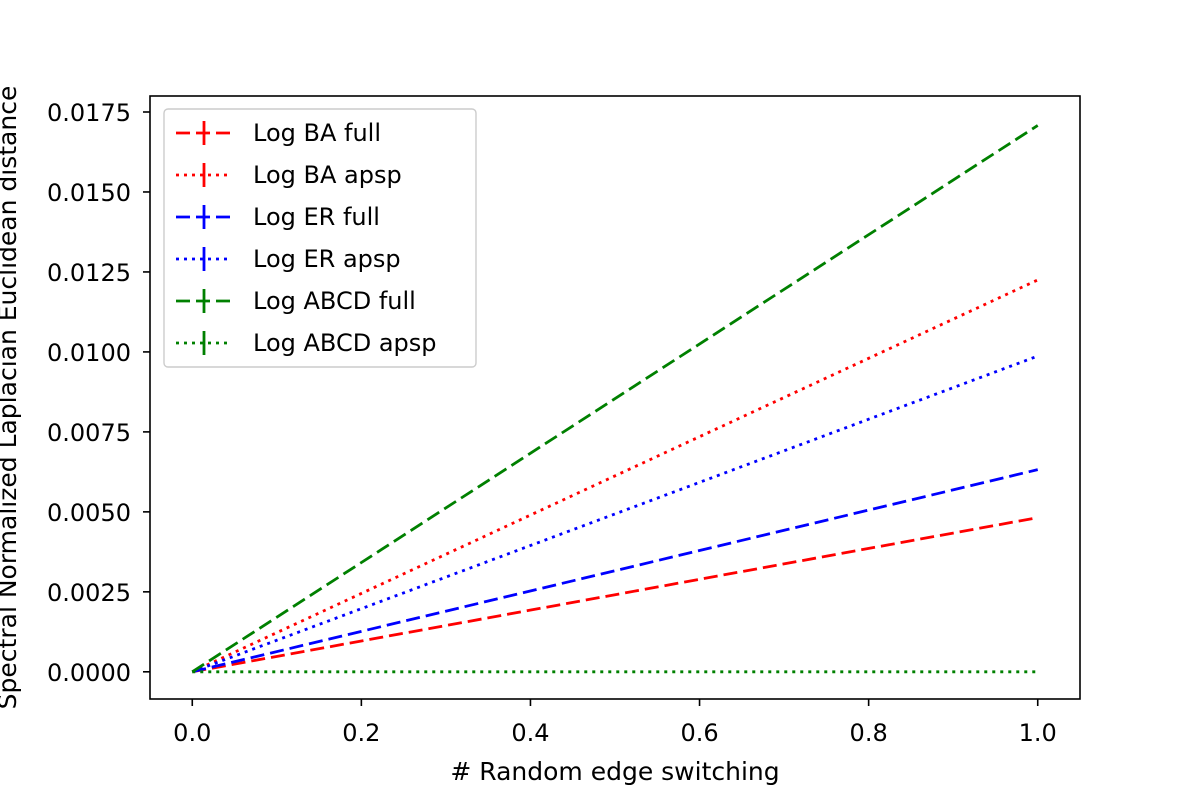  What do you see at coordinates (89, 273) in the screenshot?
I see `y-tick-label: 0.0125` at bounding box center [89, 273].